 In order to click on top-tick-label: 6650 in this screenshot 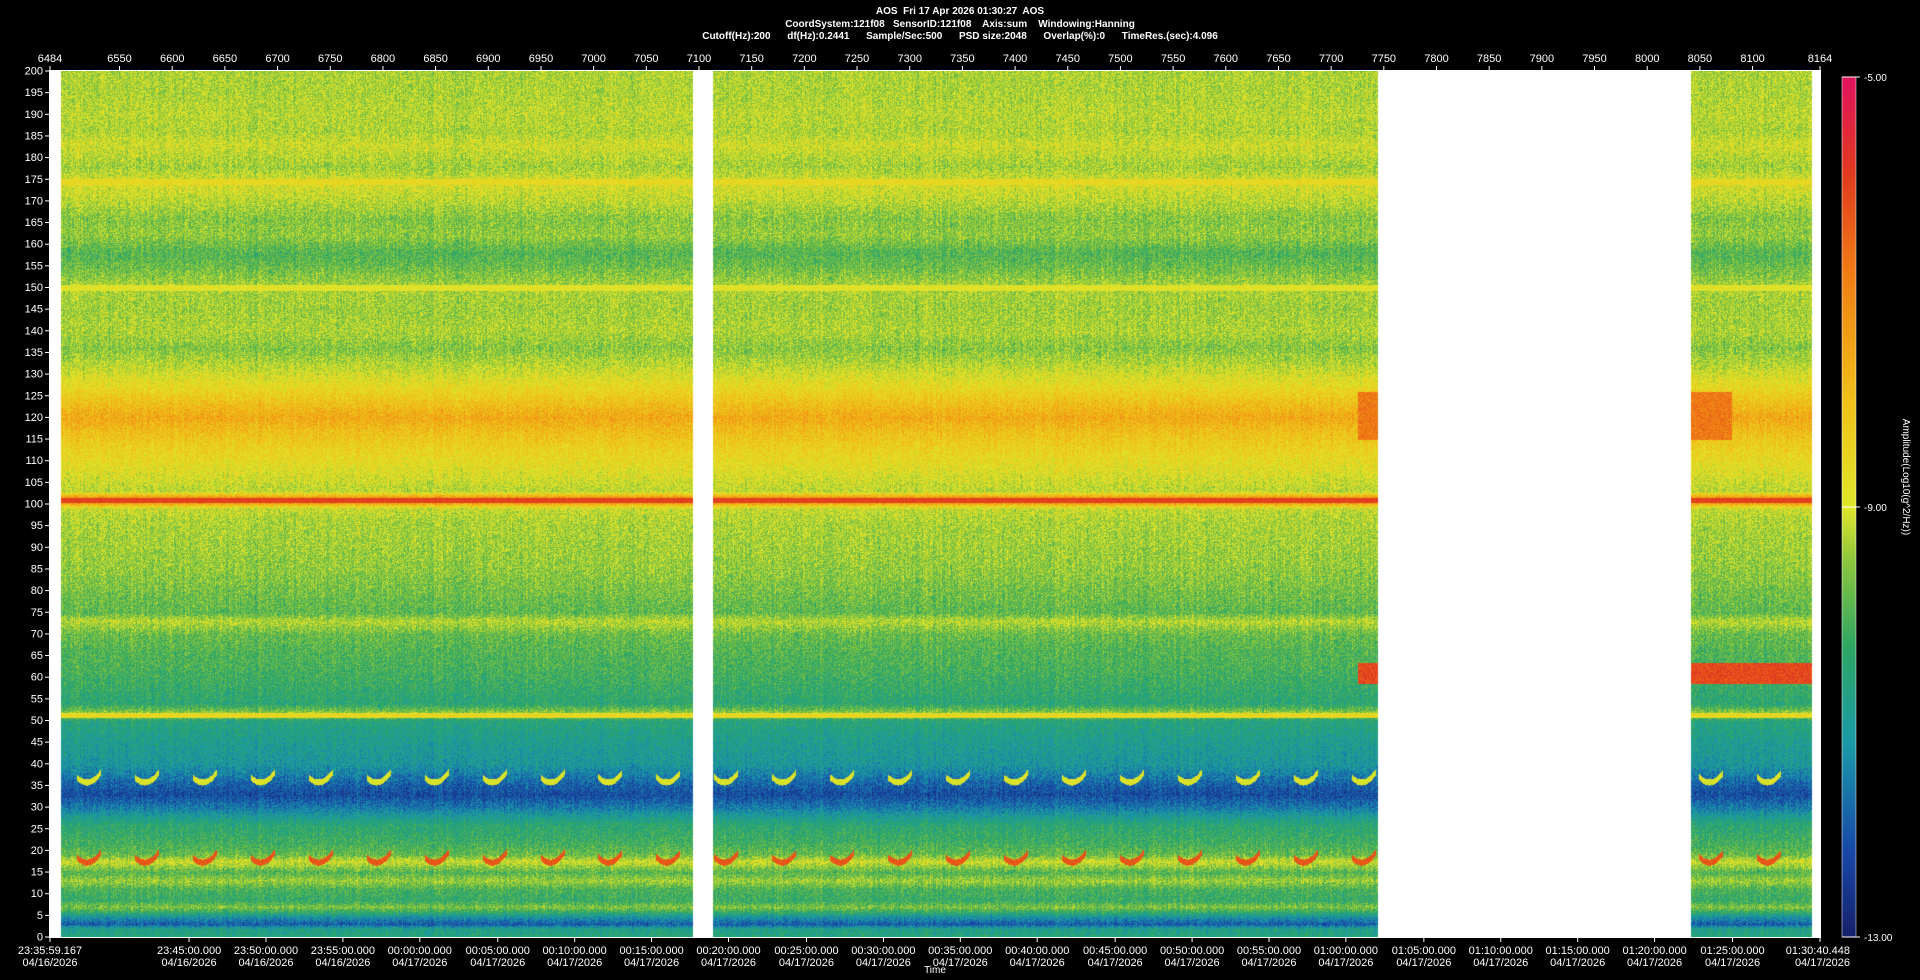, I will do `click(225, 59)`.